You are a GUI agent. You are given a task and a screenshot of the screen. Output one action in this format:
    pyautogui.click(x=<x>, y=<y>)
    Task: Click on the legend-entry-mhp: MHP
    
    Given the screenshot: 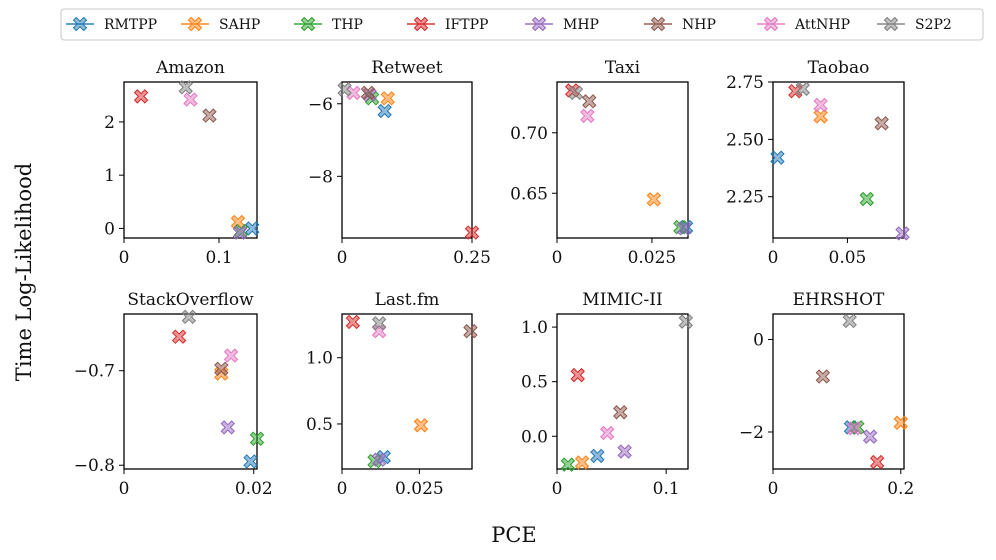 What is the action you would take?
    pyautogui.click(x=562, y=24)
    